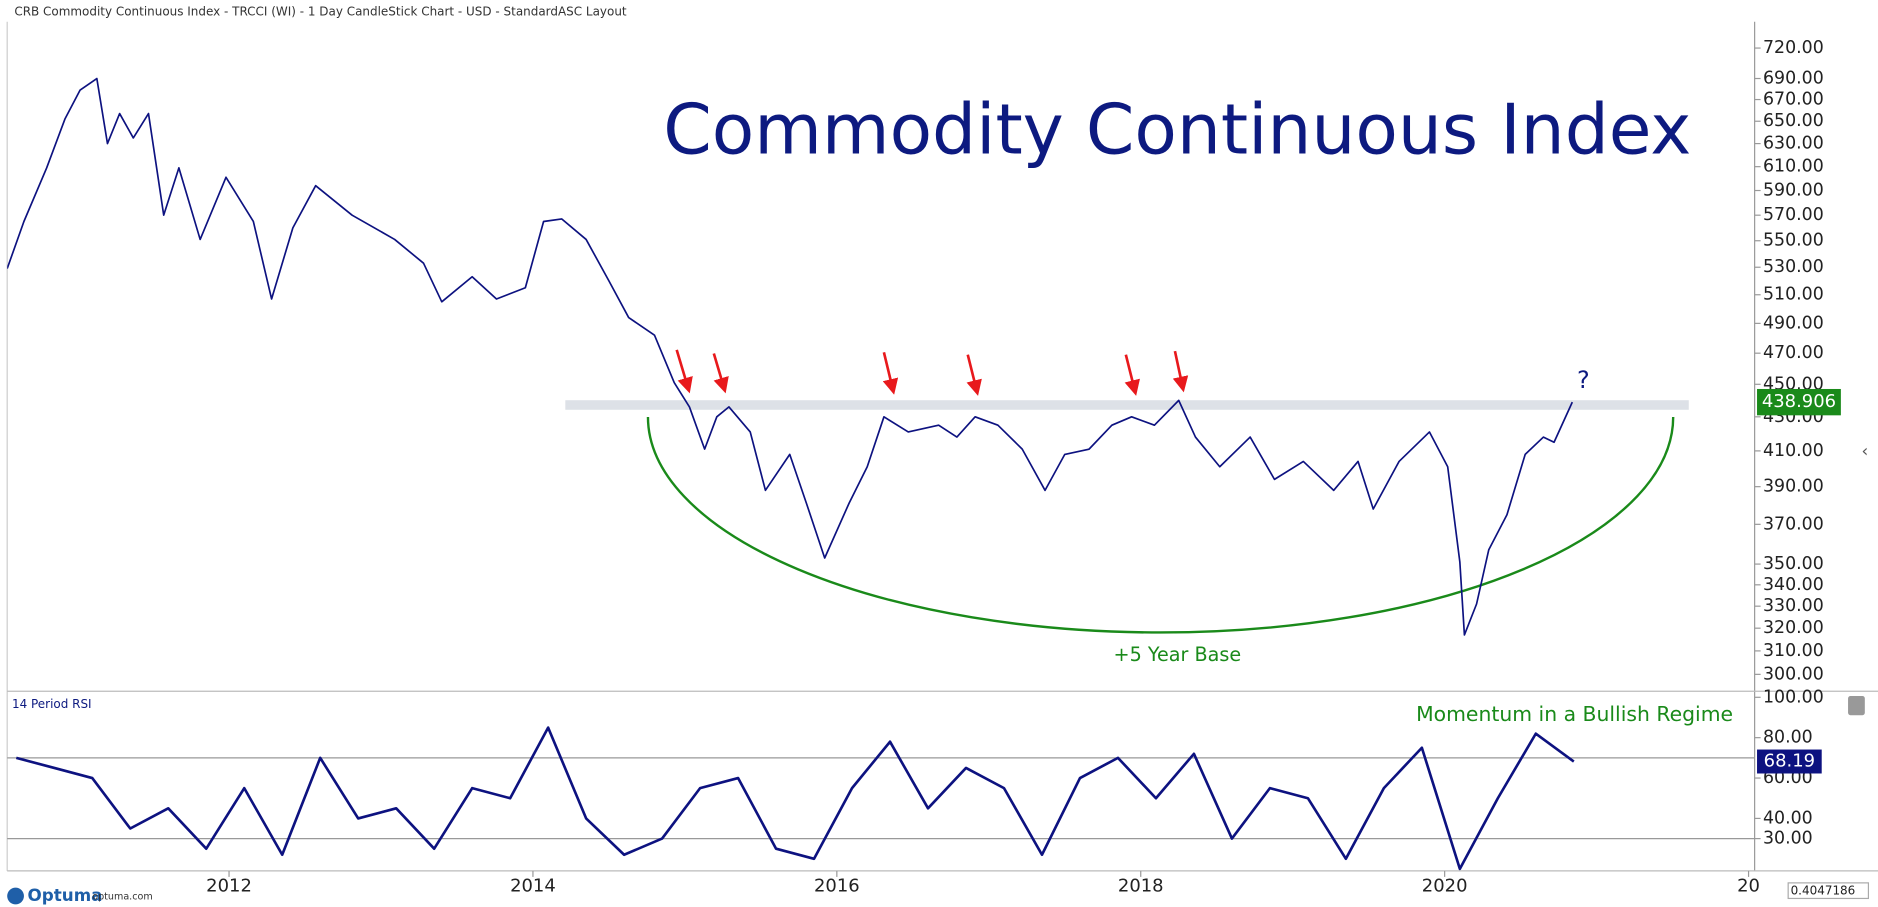 The height and width of the screenshot is (907, 1878). I want to click on y-tick-label: 340.00, so click(1793, 585).